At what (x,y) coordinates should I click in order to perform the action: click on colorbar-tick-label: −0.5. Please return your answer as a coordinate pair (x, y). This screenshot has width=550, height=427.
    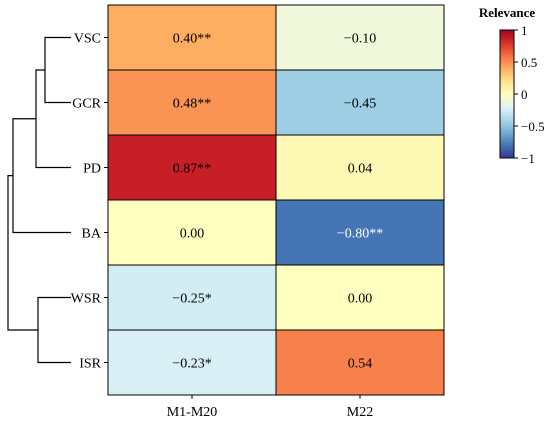
    Looking at the image, I should click on (533, 126).